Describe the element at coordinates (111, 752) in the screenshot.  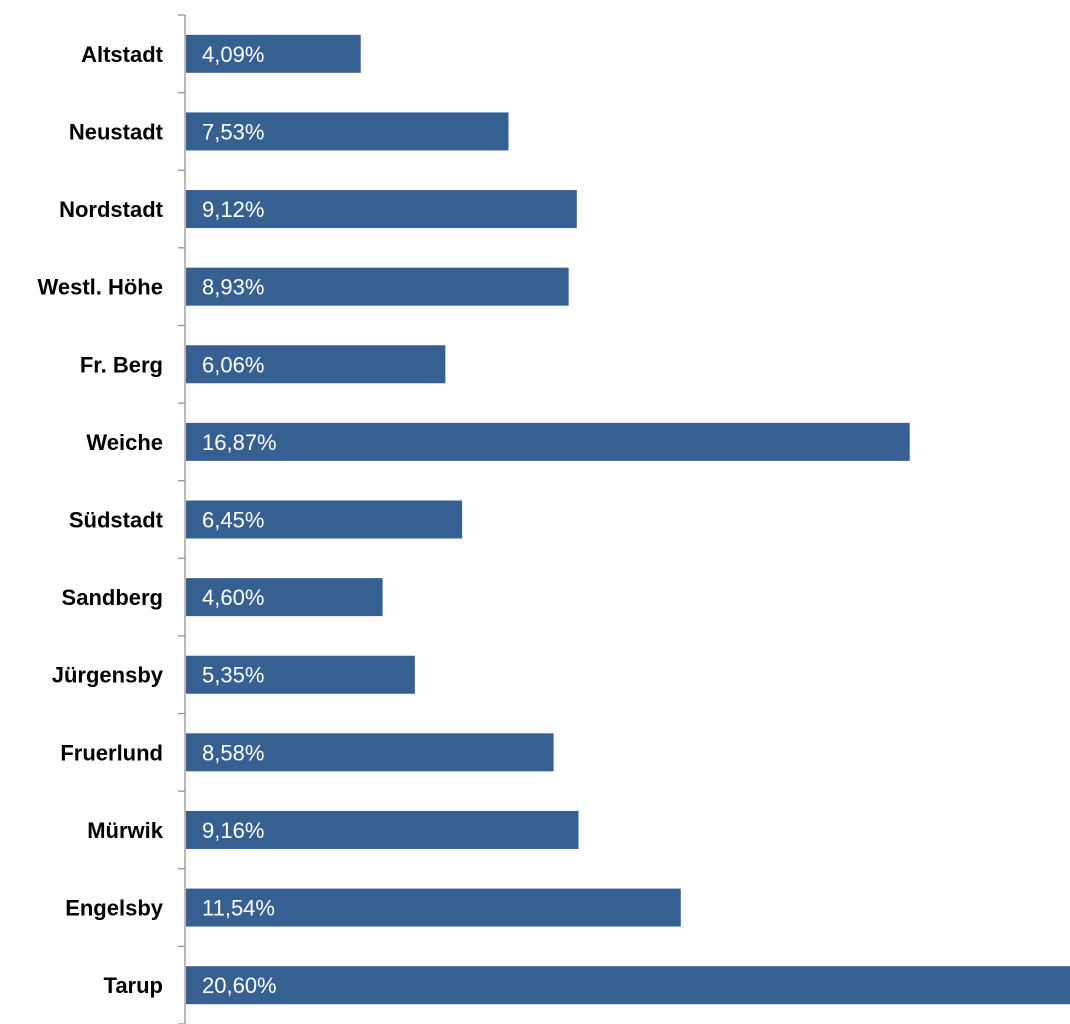
I see `category-label: Fruerlund` at that location.